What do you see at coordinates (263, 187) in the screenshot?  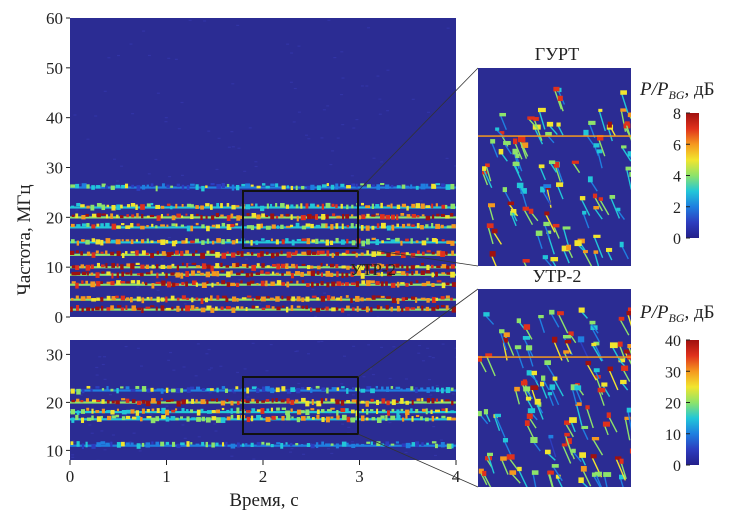 I see `band-line` at bounding box center [263, 187].